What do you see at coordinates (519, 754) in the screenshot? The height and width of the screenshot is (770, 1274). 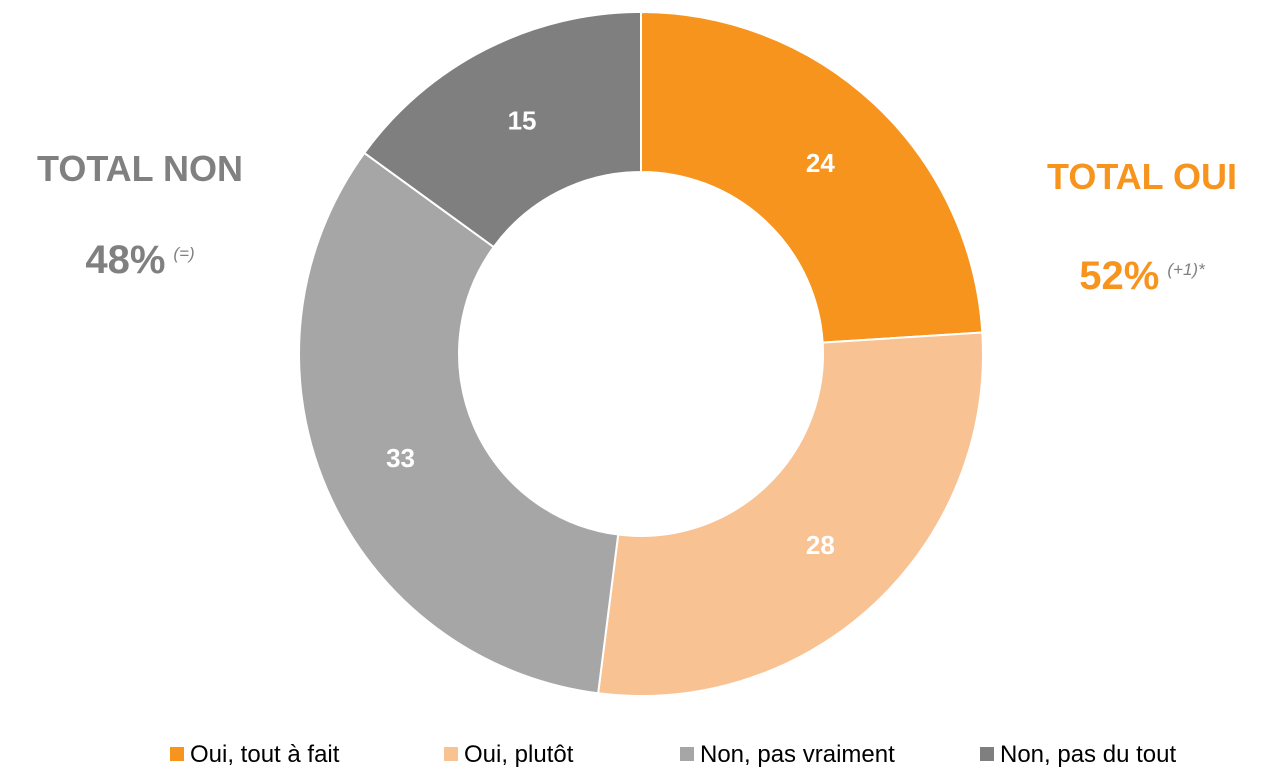 I see `legend-label: Oui, plutôt` at bounding box center [519, 754].